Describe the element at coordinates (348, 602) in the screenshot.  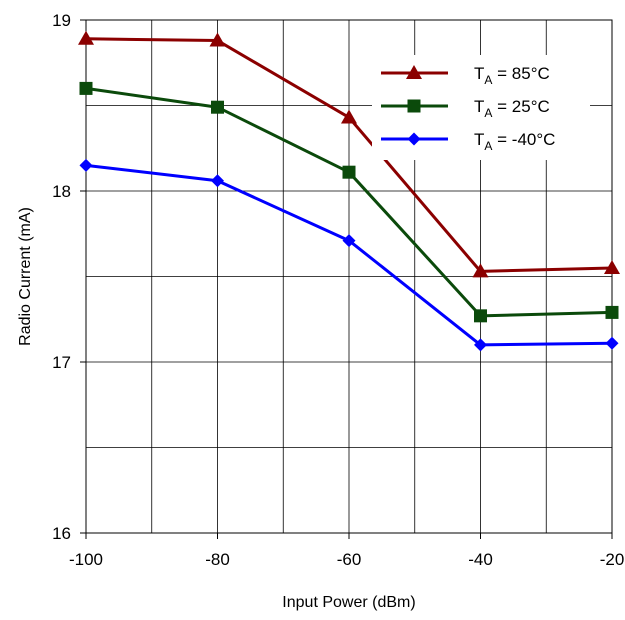
I see `x-axis-label: Input Power (dBm)` at that location.